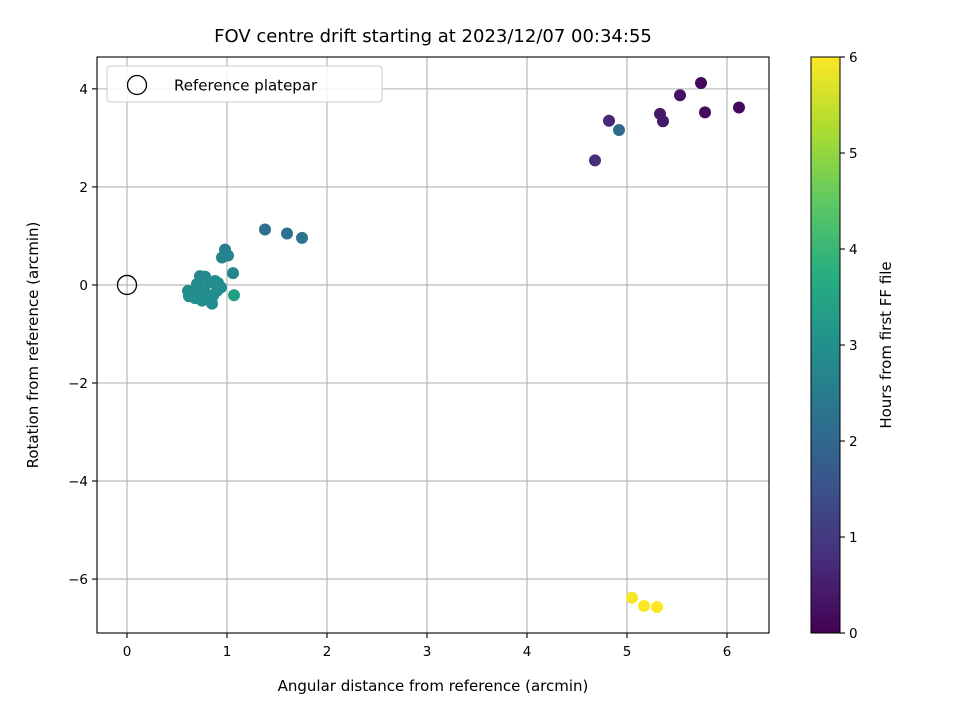  What do you see at coordinates (137, 85) in the screenshot?
I see `legend-reference-marker-icon` at bounding box center [137, 85].